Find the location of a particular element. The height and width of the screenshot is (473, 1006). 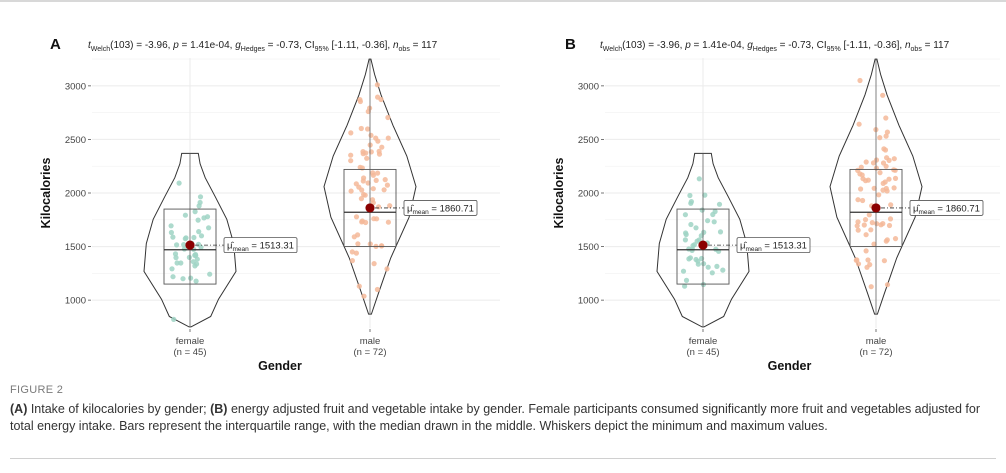

x-tick-n-label: (n = 45) is located at coordinates (189, 352).